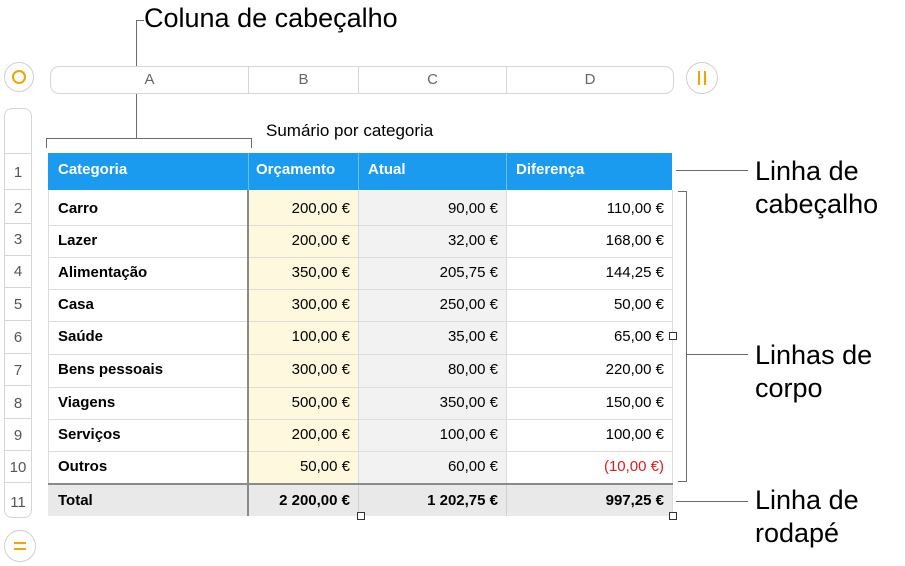  What do you see at coordinates (324, 466) in the screenshot?
I see `cell-budget: 50,00 €` at bounding box center [324, 466].